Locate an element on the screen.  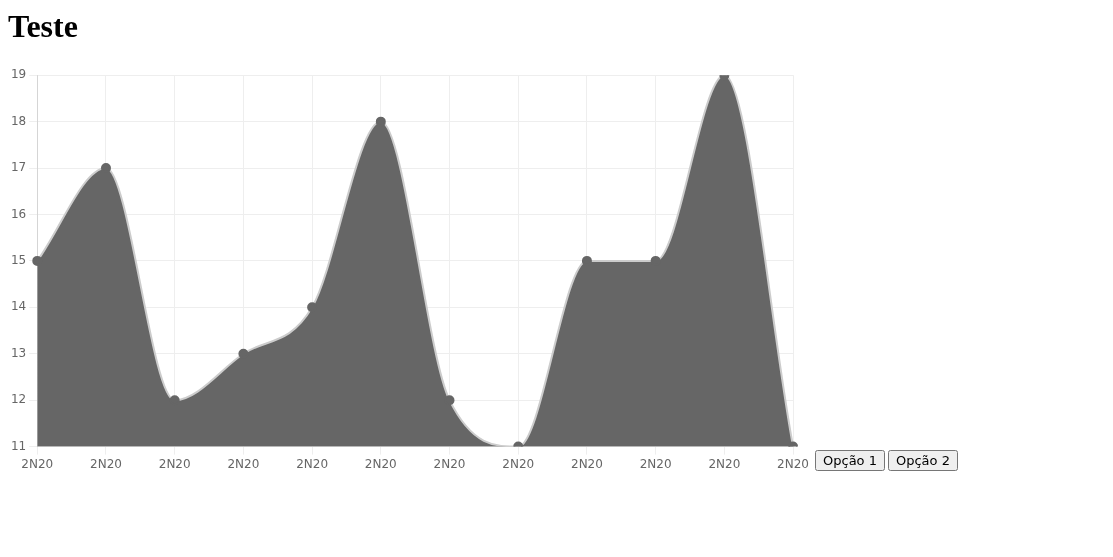
y-tick-label: 11 is located at coordinates (18, 445).